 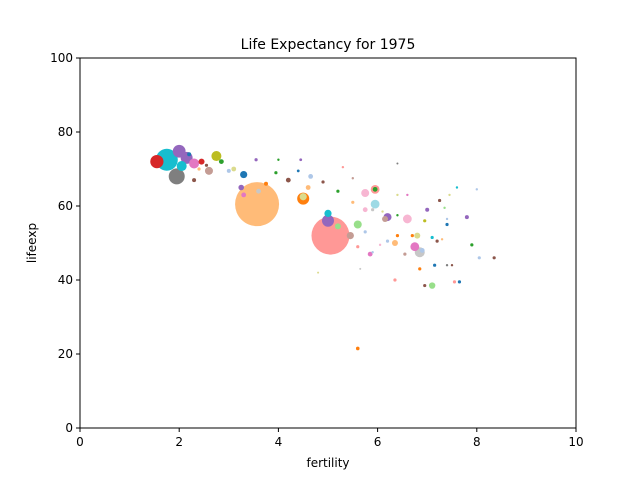 What do you see at coordinates (330, 438) in the screenshot?
I see `x-axis-ticks: 0 2 4 6 8 10` at bounding box center [330, 438].